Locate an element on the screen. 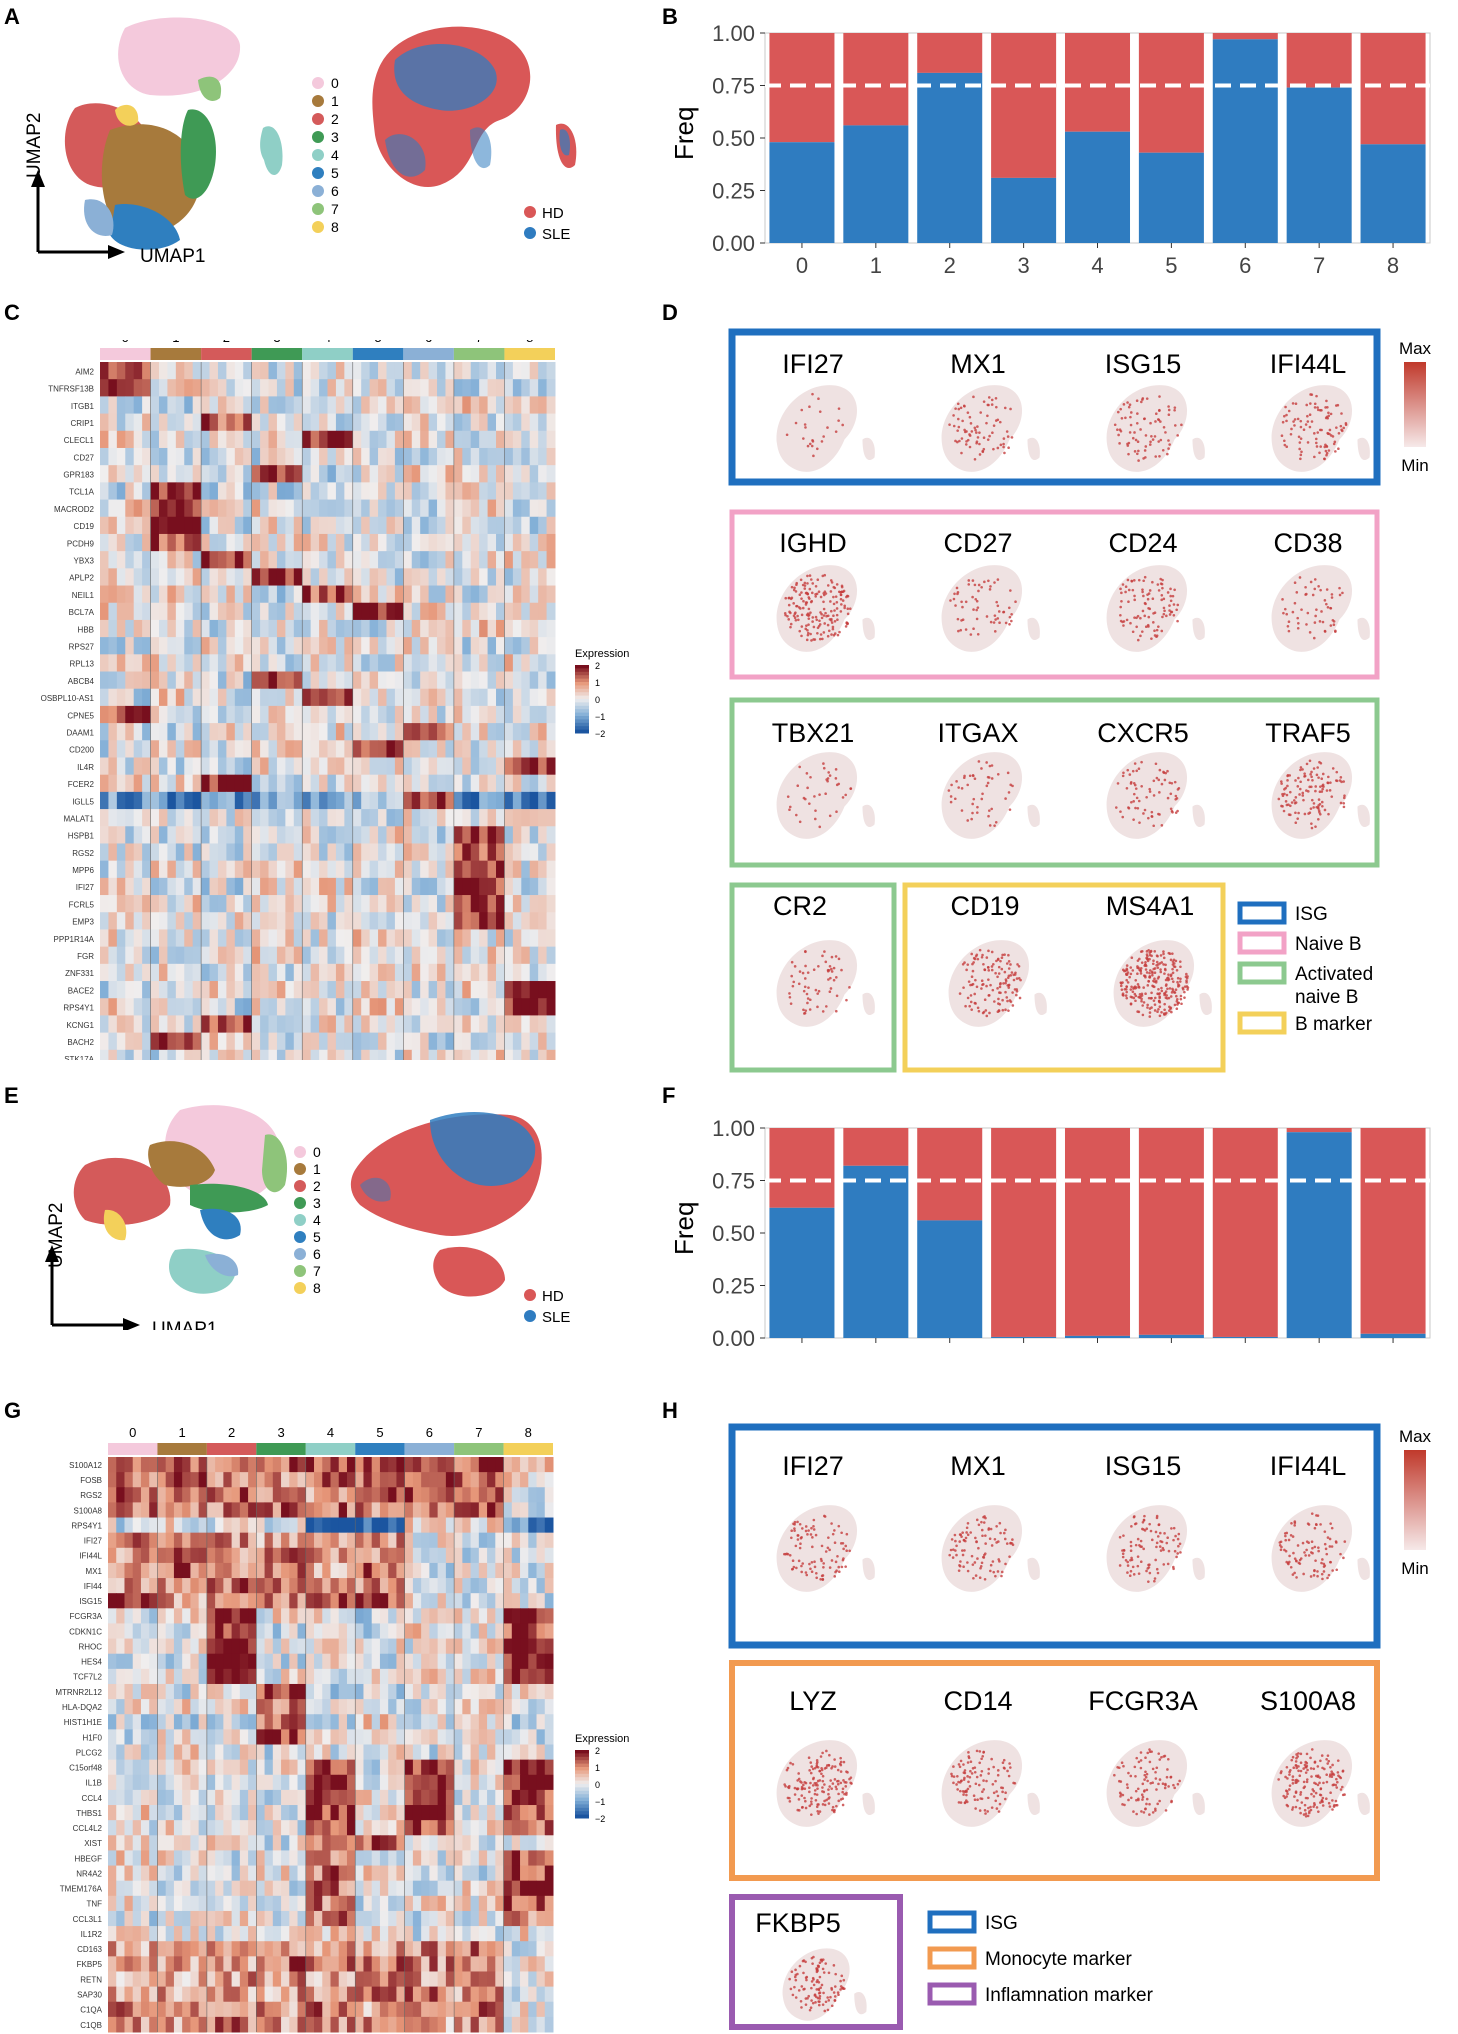 The width and height of the screenshot is (1458, 2034). legend-label-cluster-0: 0 is located at coordinates (317, 1152).